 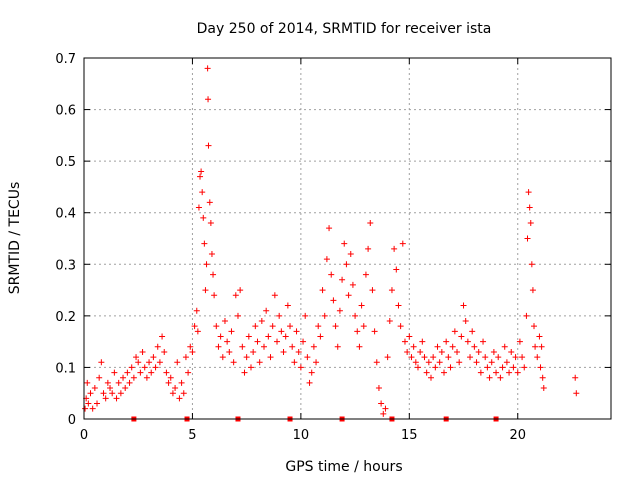 What do you see at coordinates (65, 111) in the screenshot?
I see `y-tick-label: 0.6` at bounding box center [65, 111].